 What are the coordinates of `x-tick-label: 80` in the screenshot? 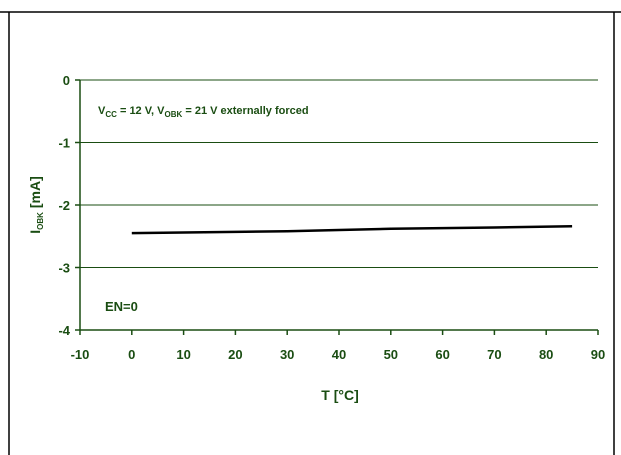 It's located at (546, 354).